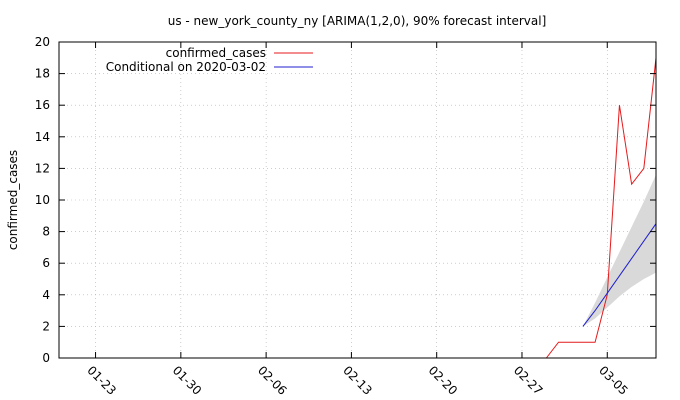 The width and height of the screenshot is (680, 400). What do you see at coordinates (46, 263) in the screenshot?
I see `y-tick-label: 6` at bounding box center [46, 263].